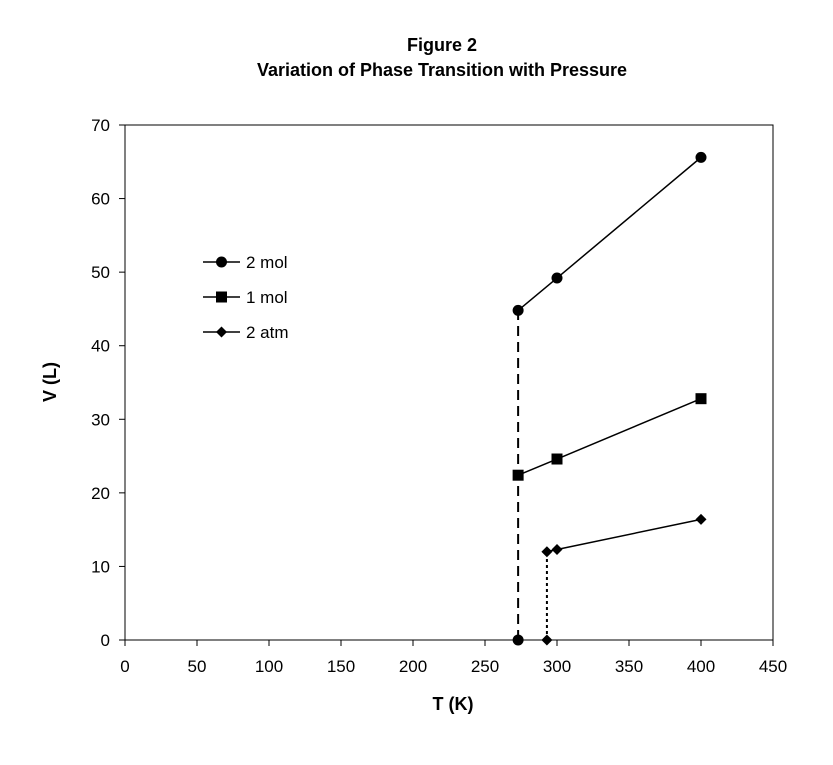 This screenshot has width=833, height=765. What do you see at coordinates (124, 666) in the screenshot?
I see `x-tick-label: 0` at bounding box center [124, 666].